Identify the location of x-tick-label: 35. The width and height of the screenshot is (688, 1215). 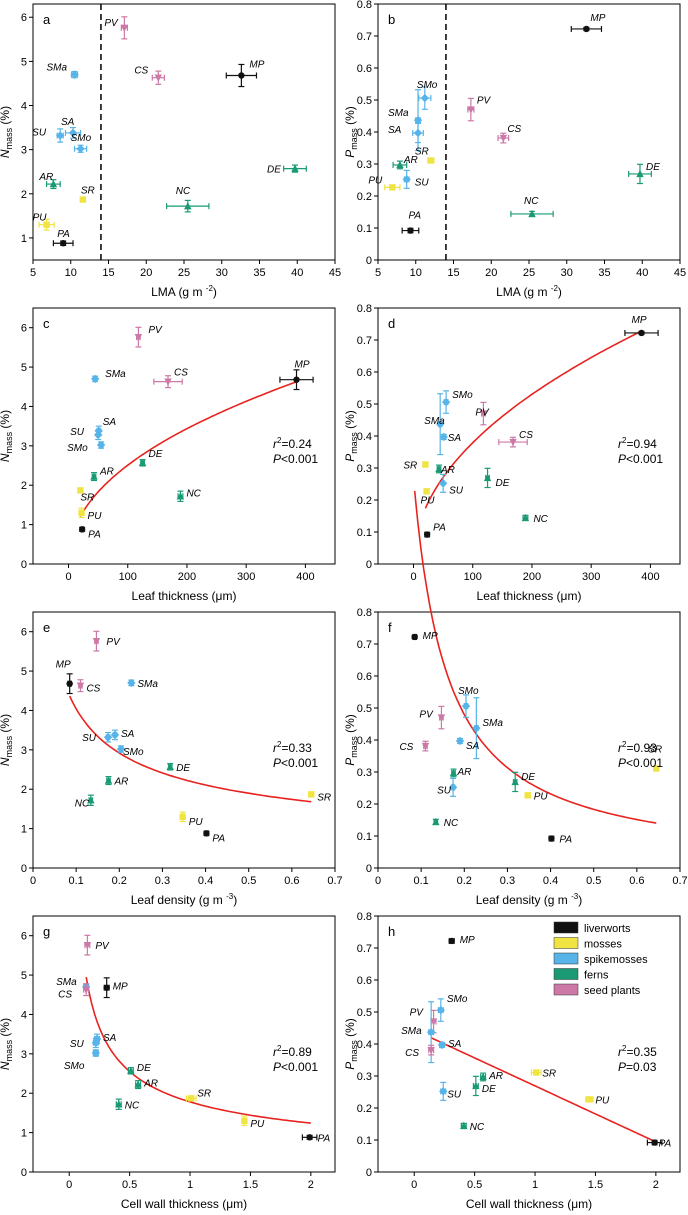
(259, 273).